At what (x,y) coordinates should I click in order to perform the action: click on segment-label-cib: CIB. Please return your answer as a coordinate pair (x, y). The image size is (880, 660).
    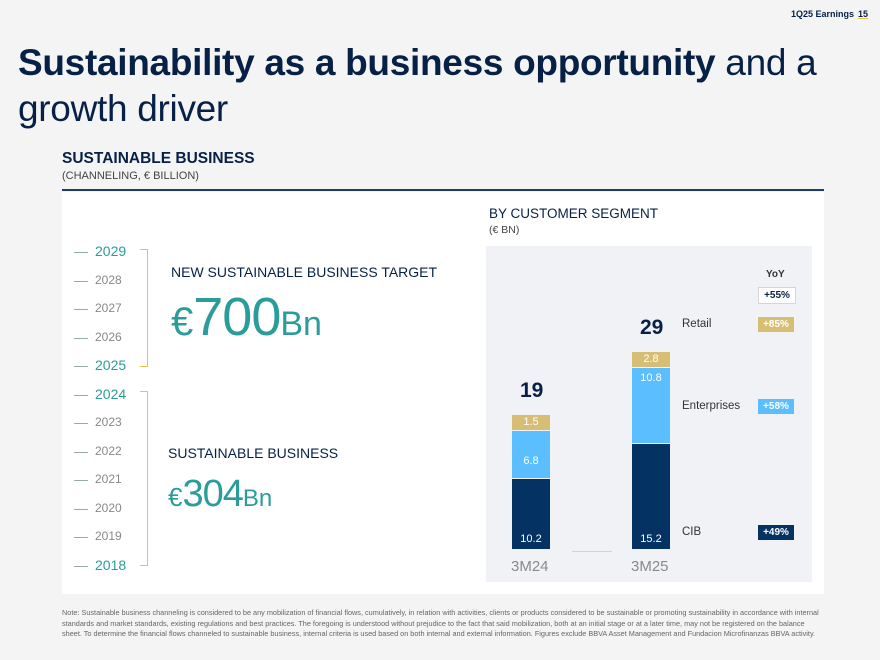
    Looking at the image, I should click on (692, 532).